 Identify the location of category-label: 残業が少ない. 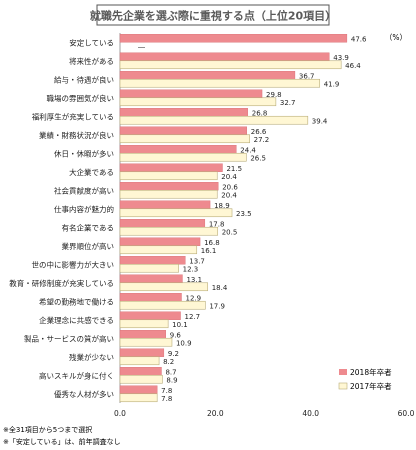
(91, 357).